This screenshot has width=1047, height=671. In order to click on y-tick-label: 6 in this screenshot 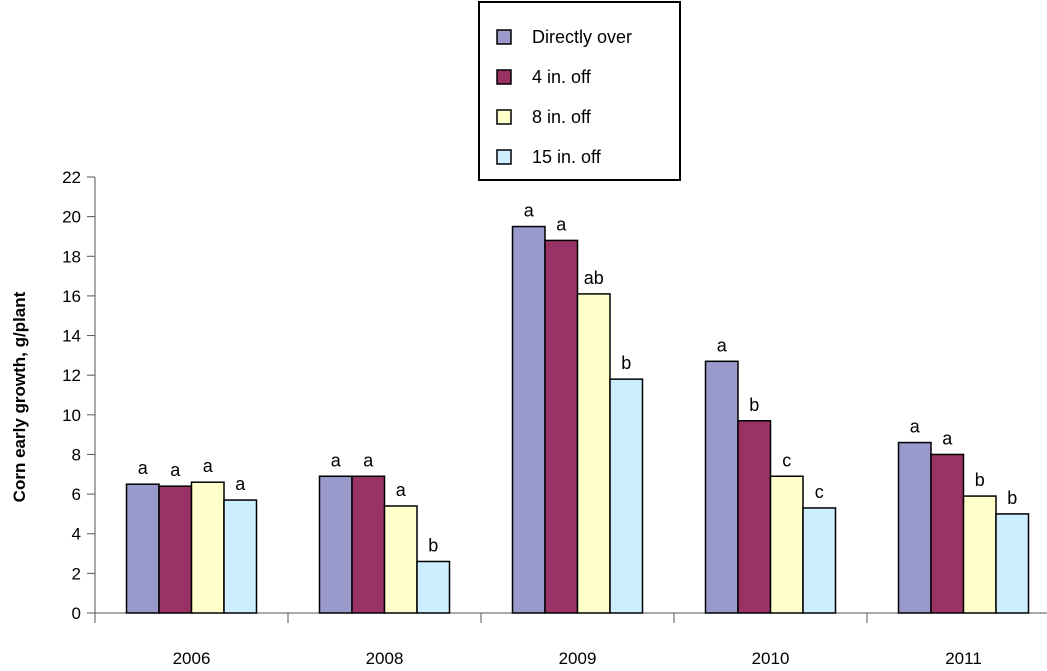, I will do `click(76, 494)`.